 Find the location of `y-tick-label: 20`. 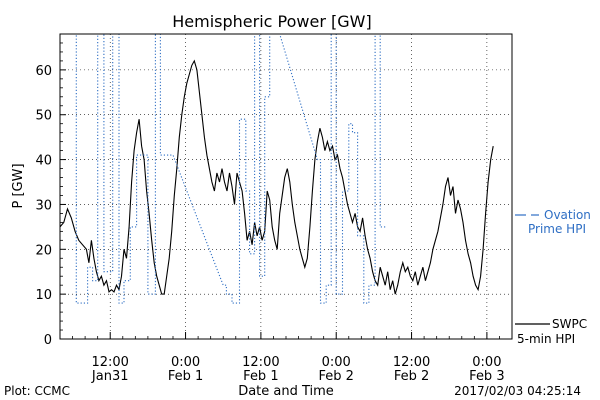

y-tick-label: 20 is located at coordinates (43, 250).